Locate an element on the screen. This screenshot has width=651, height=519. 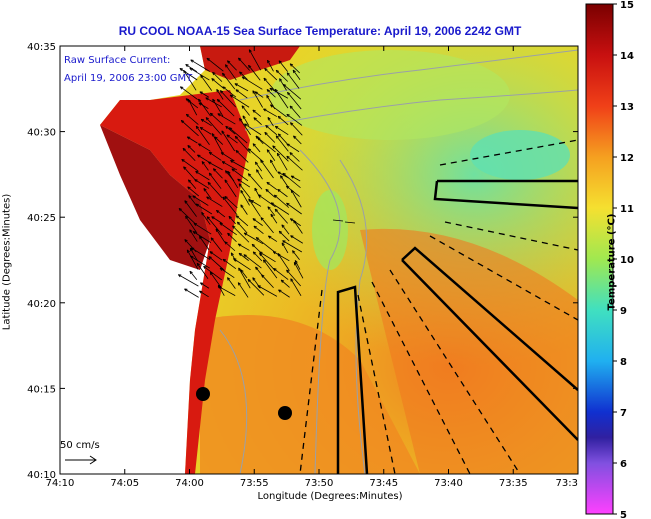
x-tick-label: 73:3 is located at coordinates (567, 483).